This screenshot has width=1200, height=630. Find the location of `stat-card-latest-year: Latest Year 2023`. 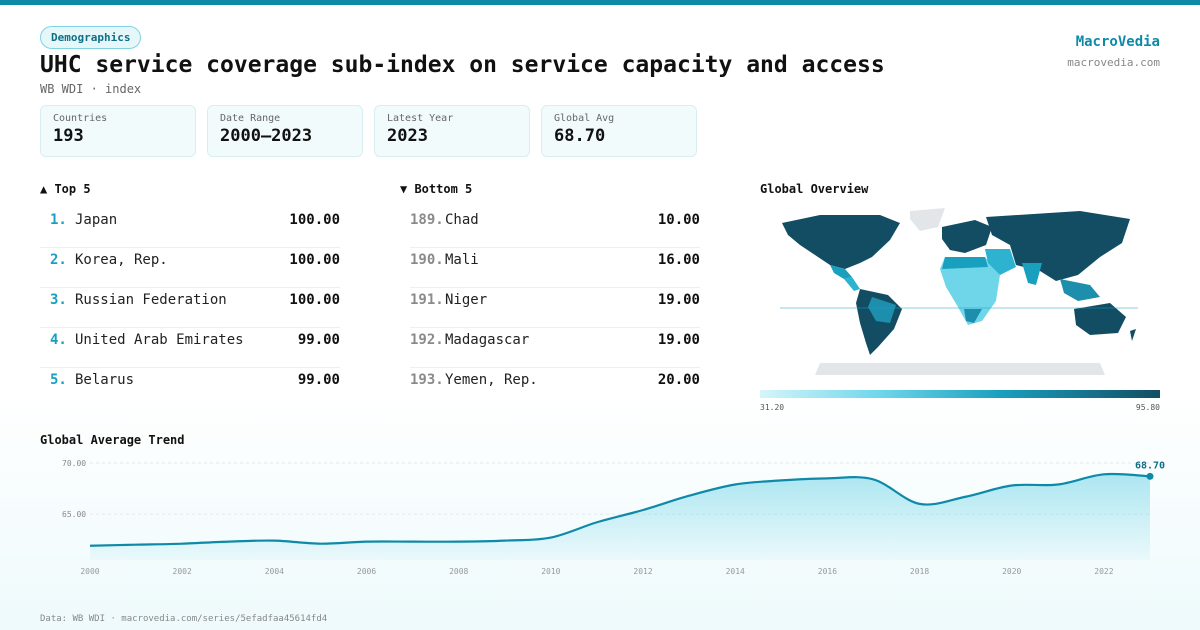

stat-card-latest-year: Latest Year 2023 is located at coordinates (452, 131).